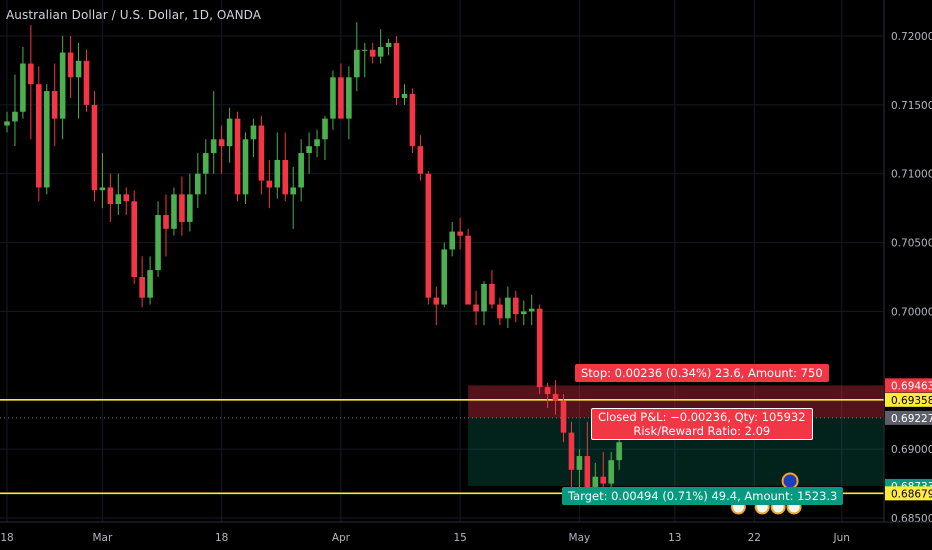 The image size is (932, 550). I want to click on x-tick-label: Mar, so click(102, 538).